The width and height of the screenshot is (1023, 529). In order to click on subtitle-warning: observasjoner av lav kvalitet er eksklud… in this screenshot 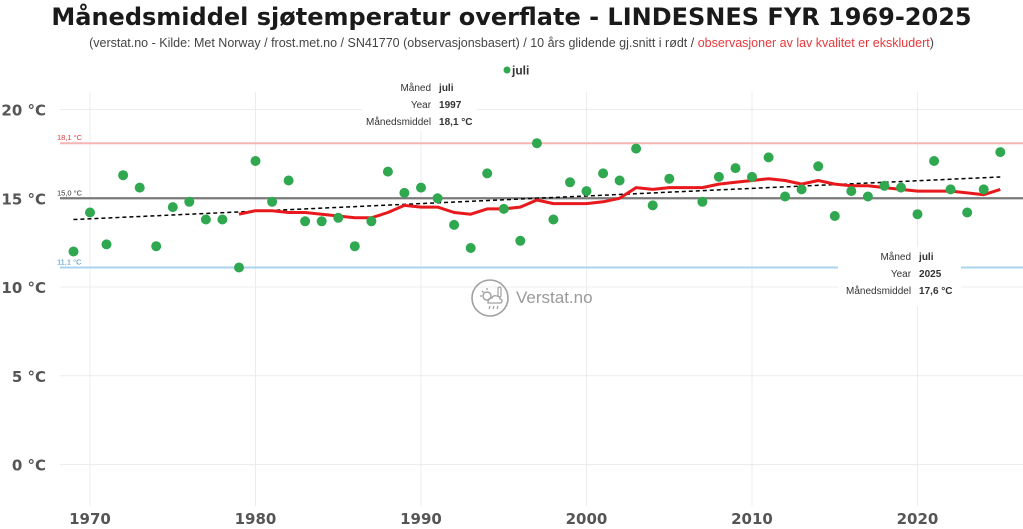, I will do `click(813, 43)`.